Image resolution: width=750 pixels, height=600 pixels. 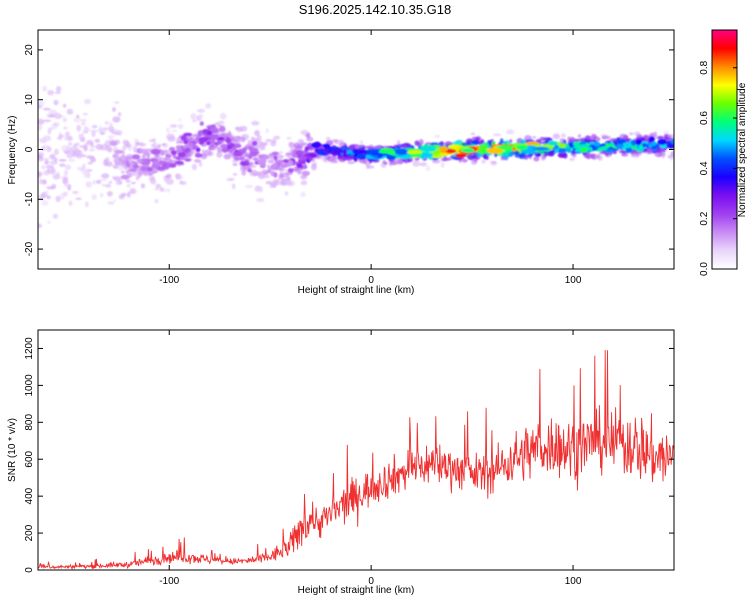 I want to click on y-tick-label: 200, so click(x=29, y=532).